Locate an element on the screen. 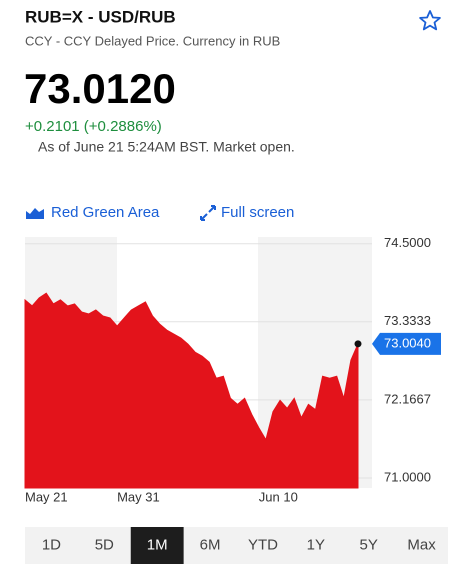 The image size is (473, 564). range-button: 1D is located at coordinates (51, 544).